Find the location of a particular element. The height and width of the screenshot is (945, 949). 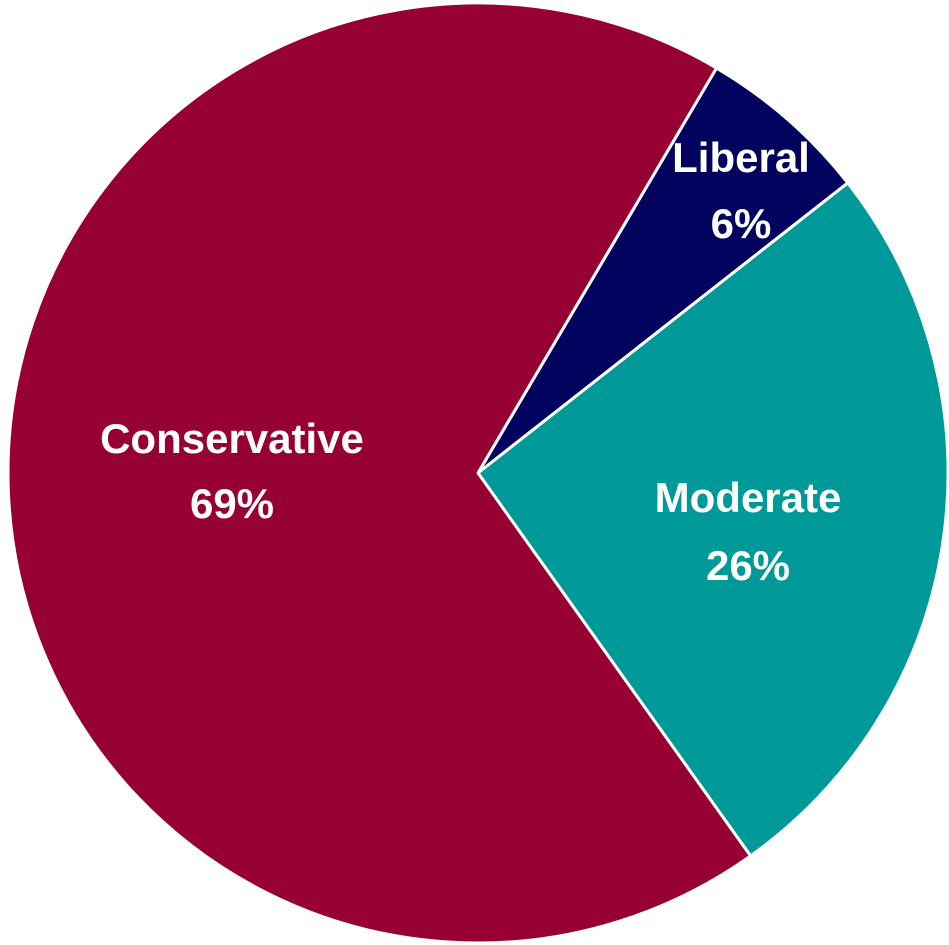

liberal-label: Liberal is located at coordinates (741, 157).